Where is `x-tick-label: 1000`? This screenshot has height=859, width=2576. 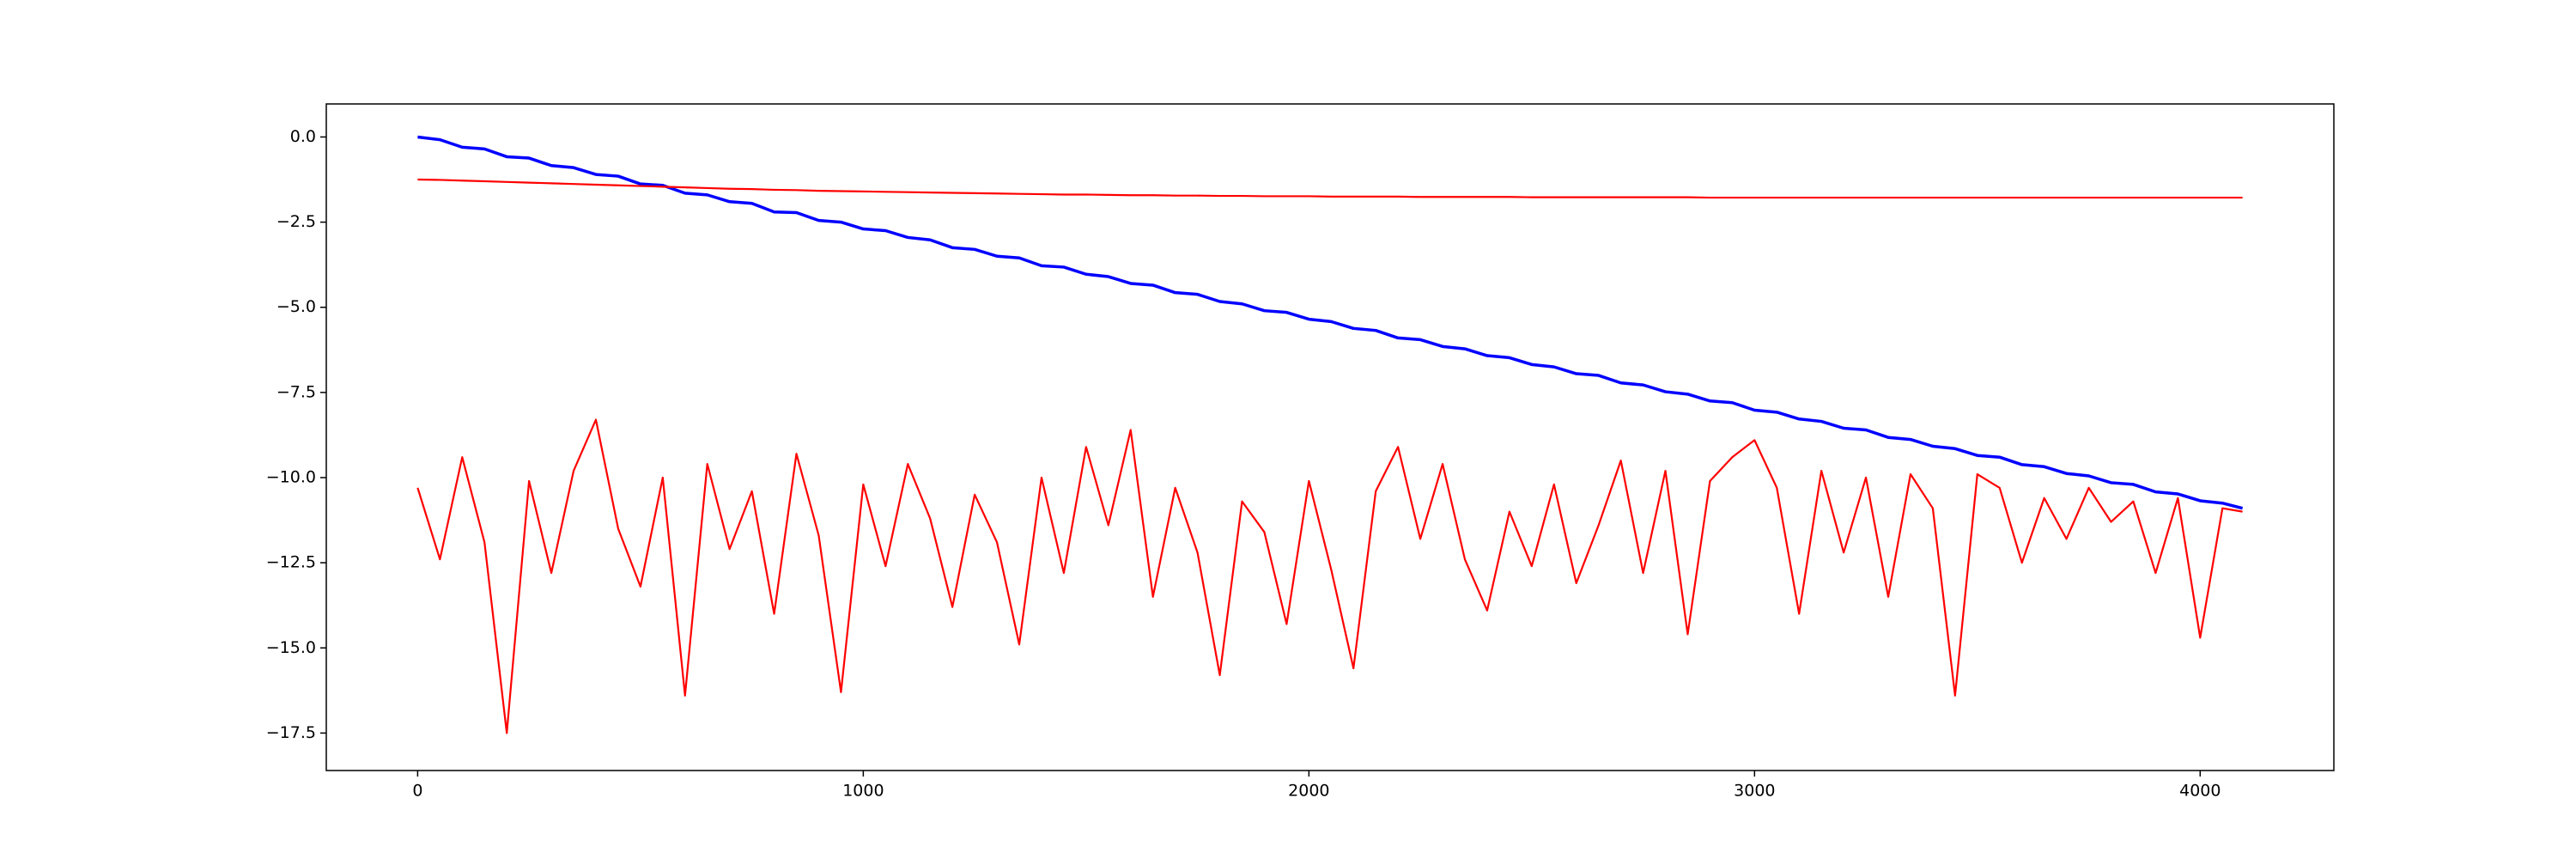
x-tick-label: 1000 is located at coordinates (863, 791).